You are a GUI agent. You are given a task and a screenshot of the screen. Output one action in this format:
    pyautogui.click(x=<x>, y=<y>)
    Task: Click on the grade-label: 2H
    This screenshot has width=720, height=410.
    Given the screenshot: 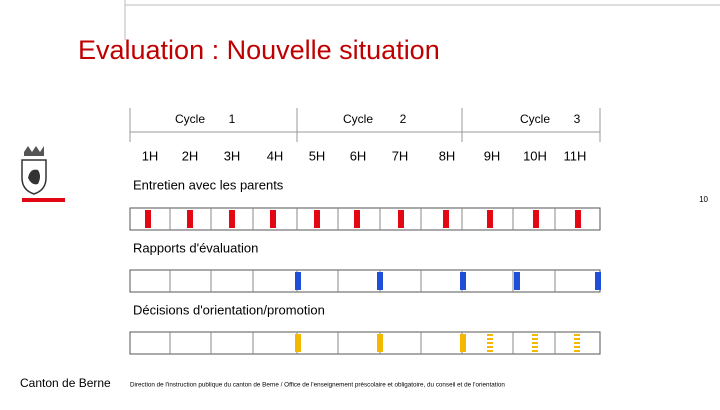 What is the action you would take?
    pyautogui.click(x=190, y=155)
    